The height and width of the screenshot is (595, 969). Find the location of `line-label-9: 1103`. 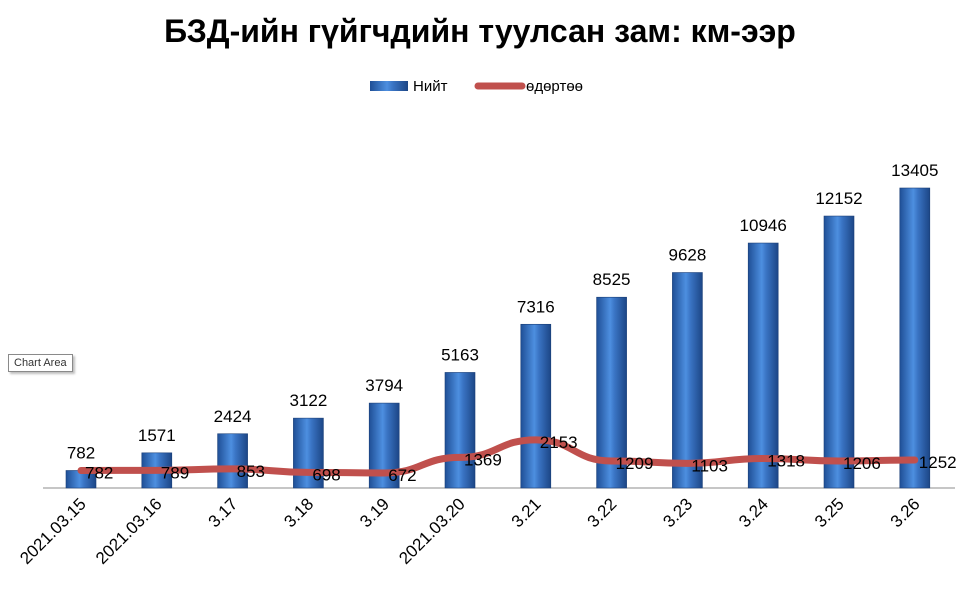

line-label-9: 1103 is located at coordinates (709, 465).